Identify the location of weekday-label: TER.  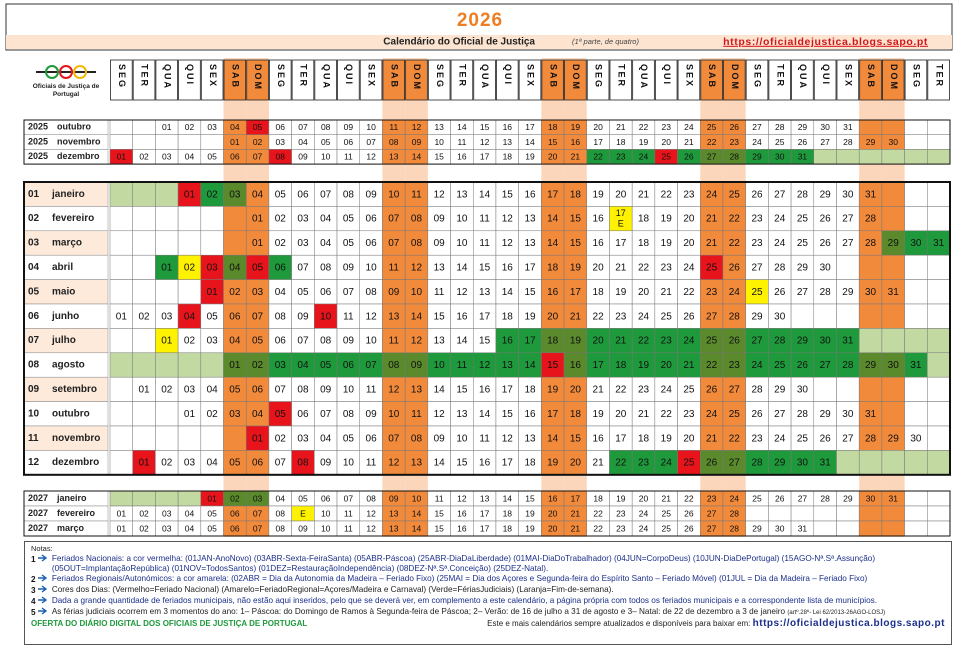
(621, 76).